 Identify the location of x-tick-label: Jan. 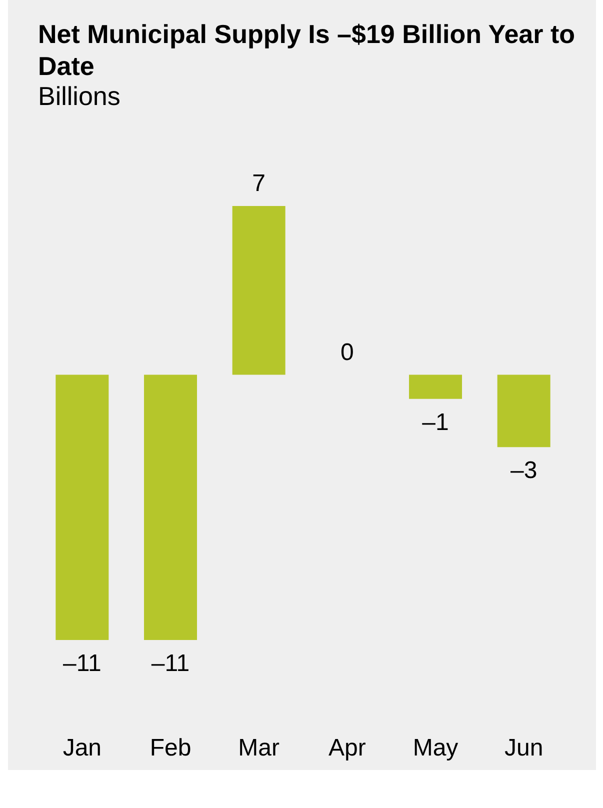
(82, 748).